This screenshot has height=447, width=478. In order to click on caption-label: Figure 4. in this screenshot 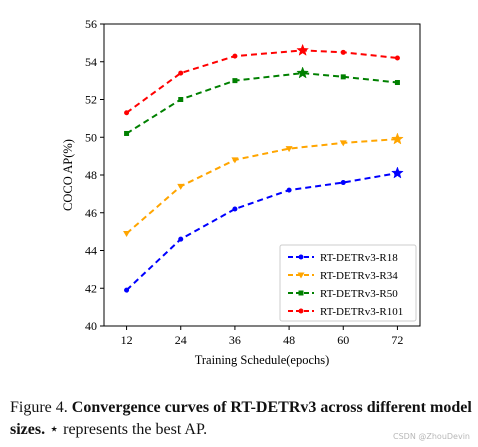, I will do `click(39, 407)`.